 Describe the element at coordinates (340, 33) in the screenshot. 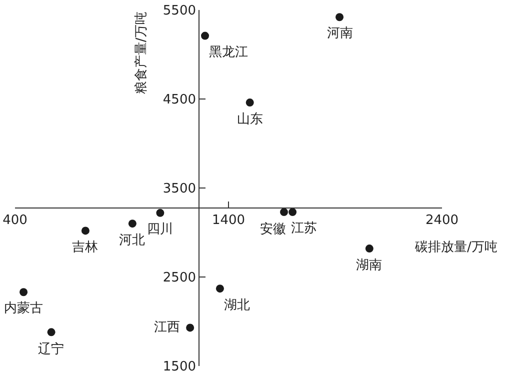

I see `annotation: 河南` at that location.